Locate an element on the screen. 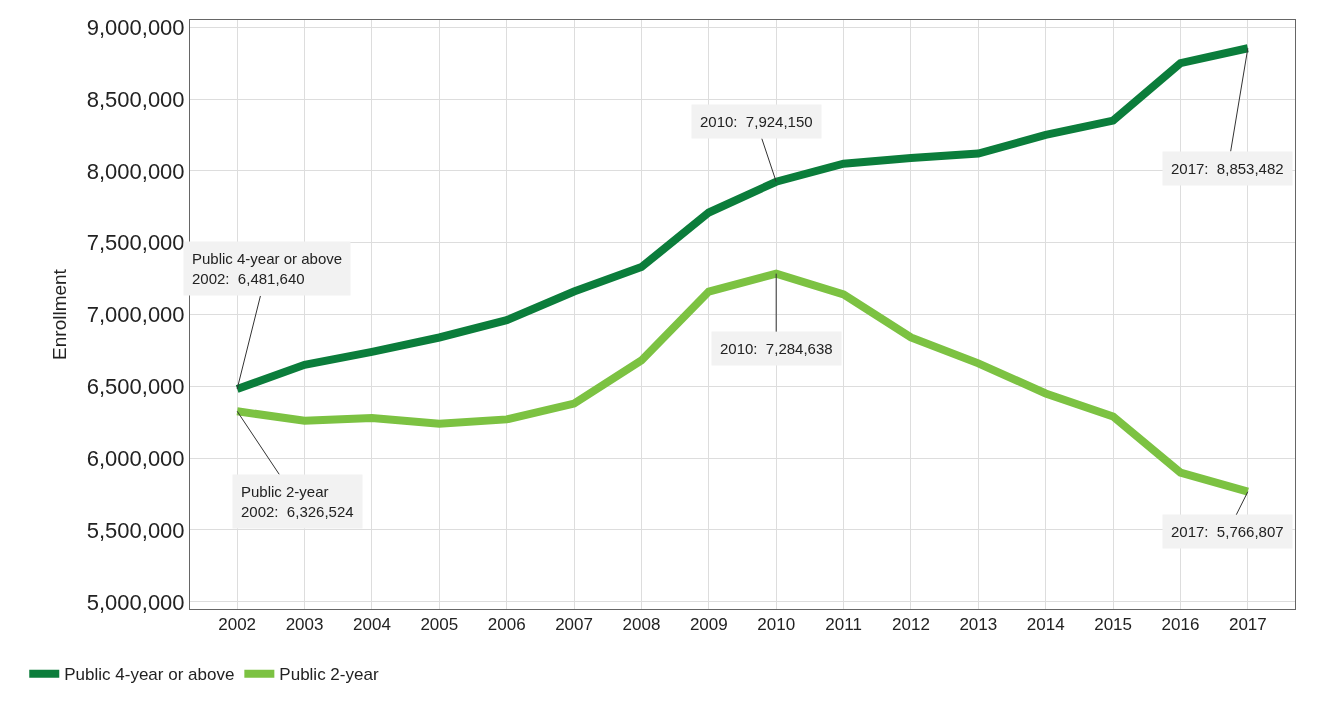  x-tick-label: 2011 is located at coordinates (843, 625).